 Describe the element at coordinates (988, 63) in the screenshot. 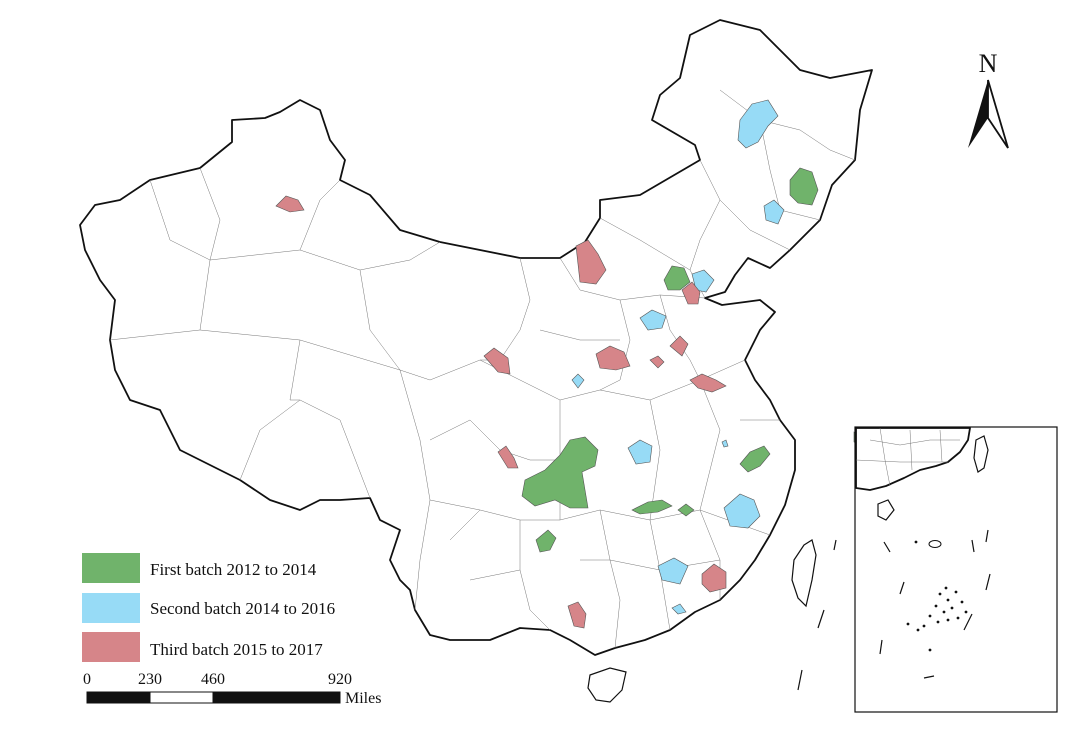

I see `north-label: N` at that location.